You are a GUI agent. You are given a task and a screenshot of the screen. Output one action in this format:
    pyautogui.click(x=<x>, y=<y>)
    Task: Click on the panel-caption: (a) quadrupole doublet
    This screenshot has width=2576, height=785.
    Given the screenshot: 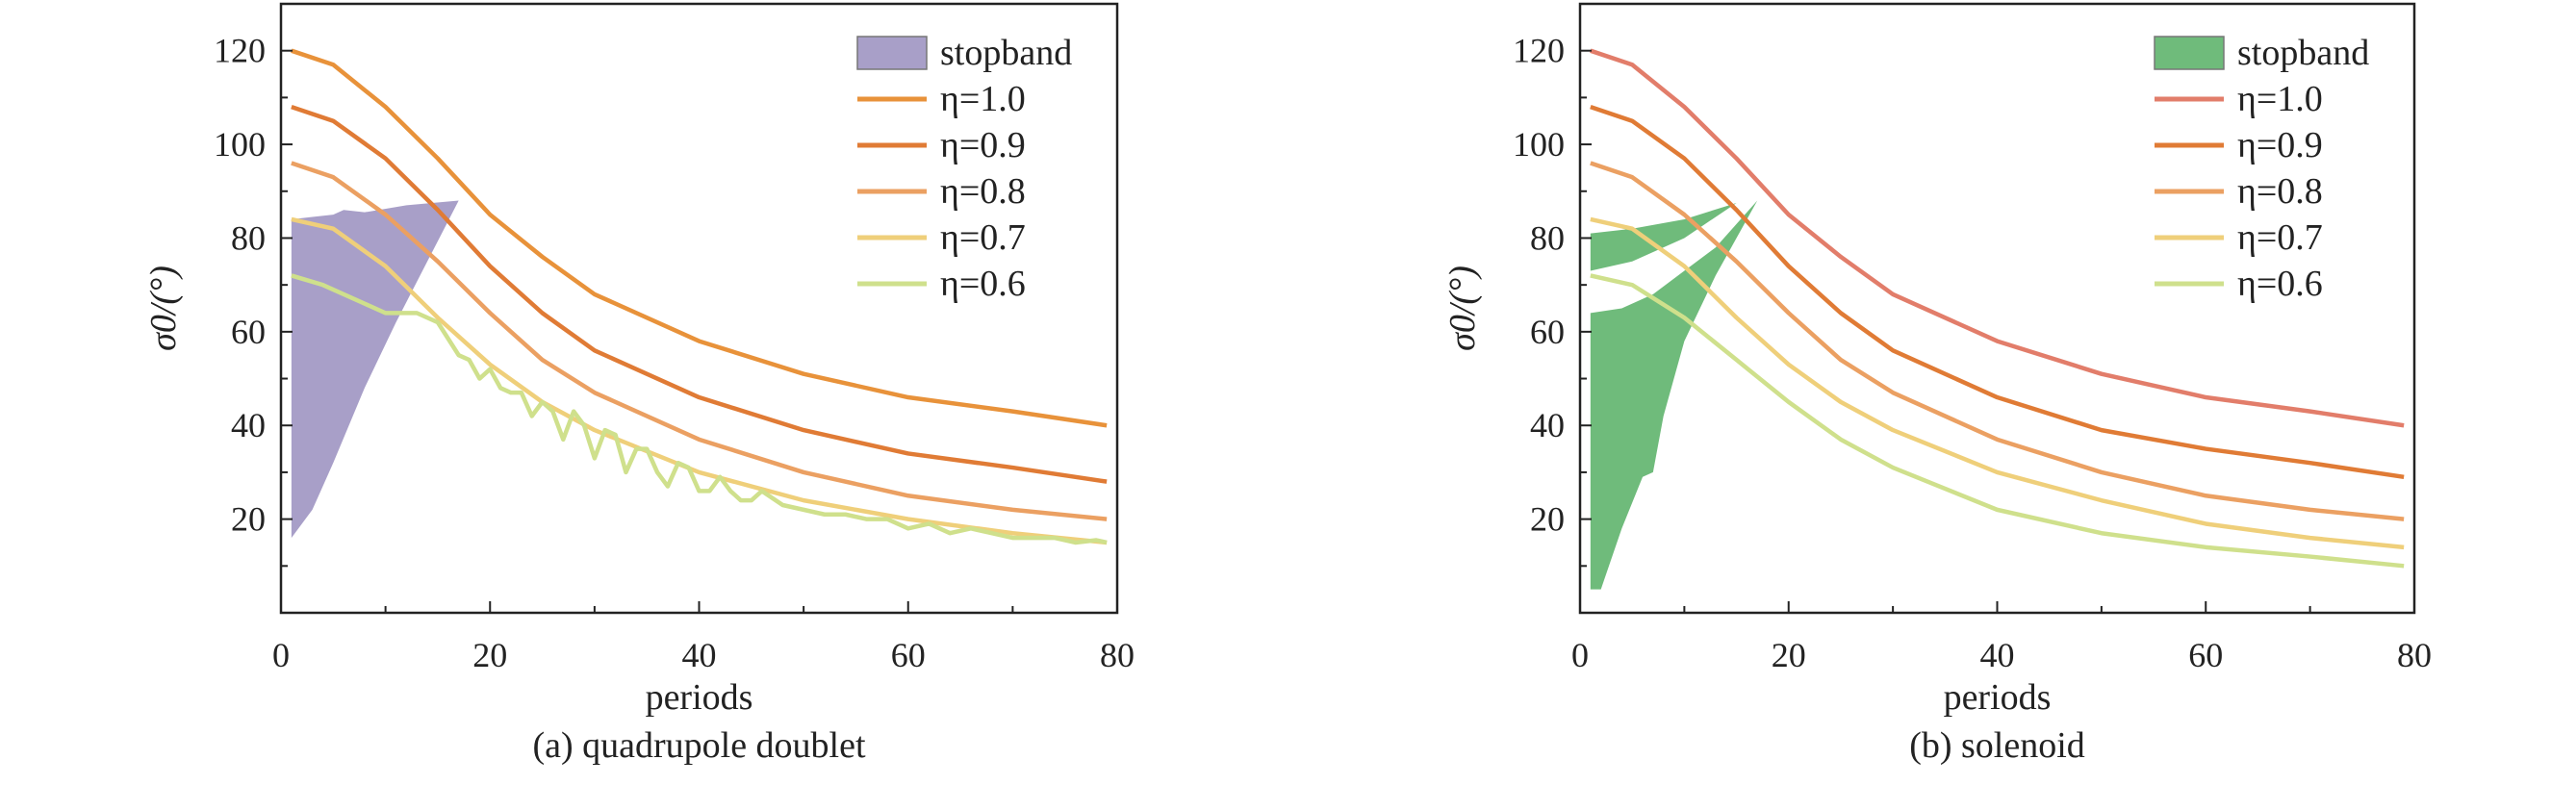 What is the action you would take?
    pyautogui.click(x=699, y=746)
    